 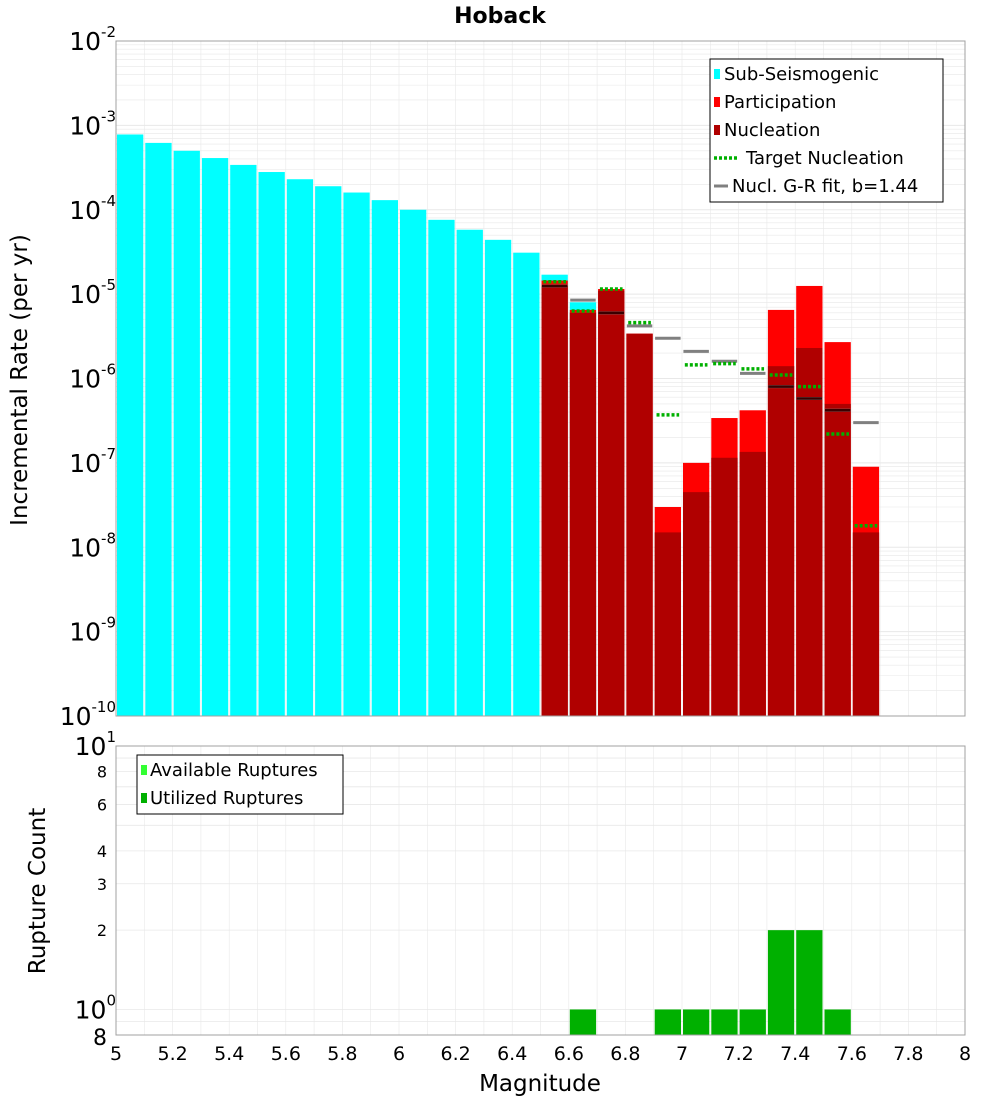 I want to click on x-tick-label: 6.4, so click(x=512, y=1054).